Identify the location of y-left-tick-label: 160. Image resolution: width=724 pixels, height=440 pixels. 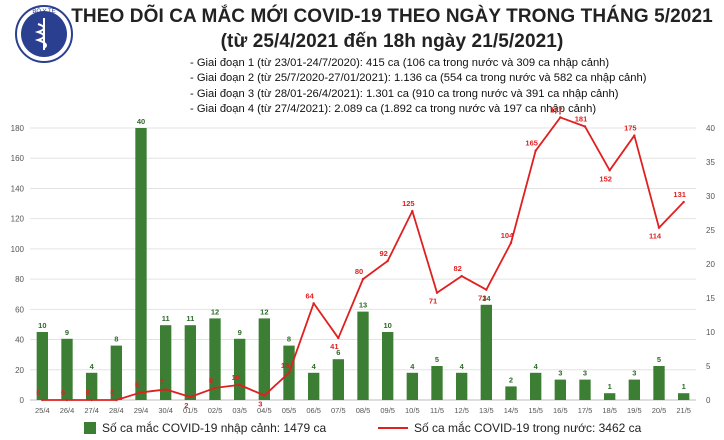
(18, 158).